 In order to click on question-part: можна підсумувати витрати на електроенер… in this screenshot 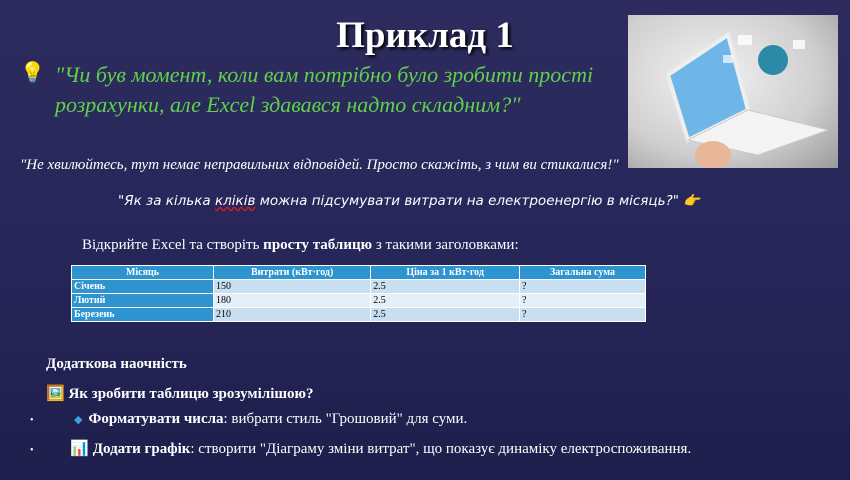, I will do `click(469, 201)`.